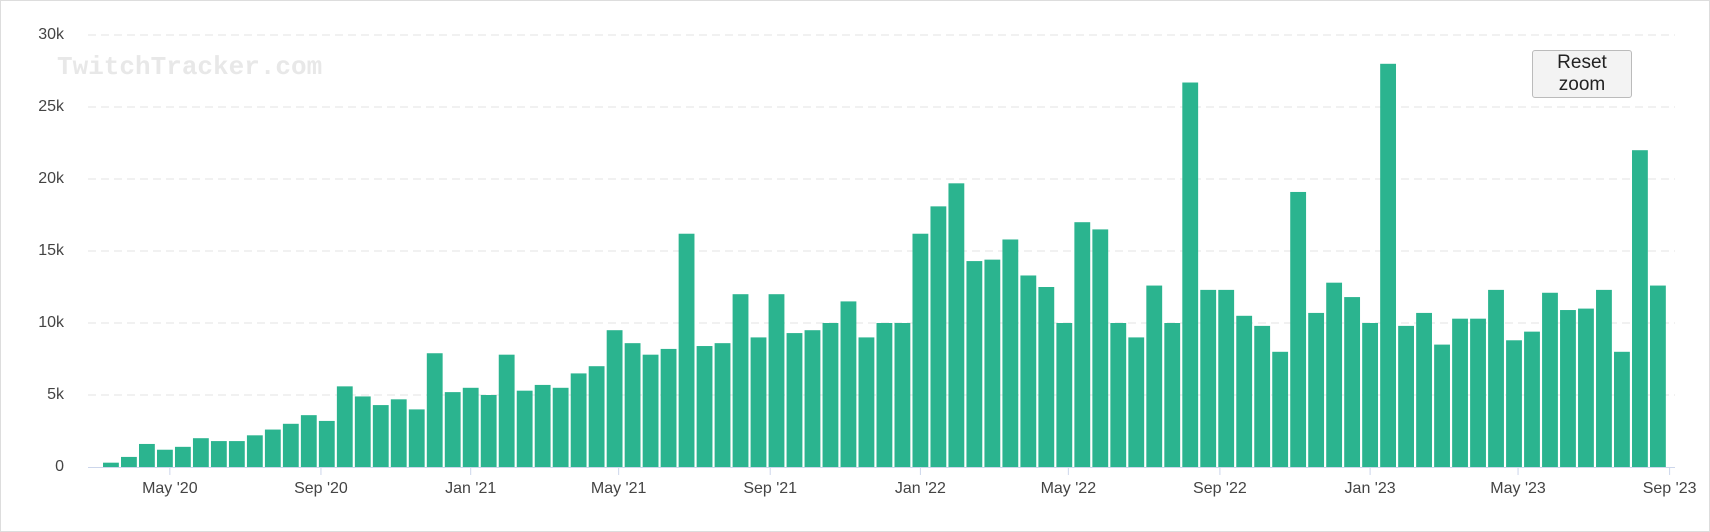  I want to click on x-tick-label: Sep '23, so click(1670, 488).